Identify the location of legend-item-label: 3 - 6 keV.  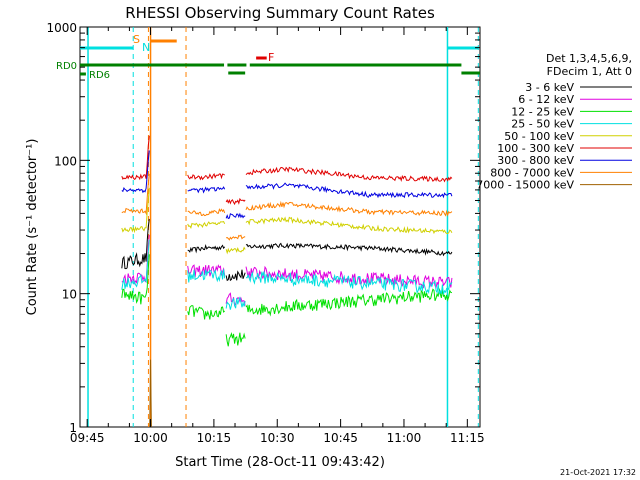
(549, 87).